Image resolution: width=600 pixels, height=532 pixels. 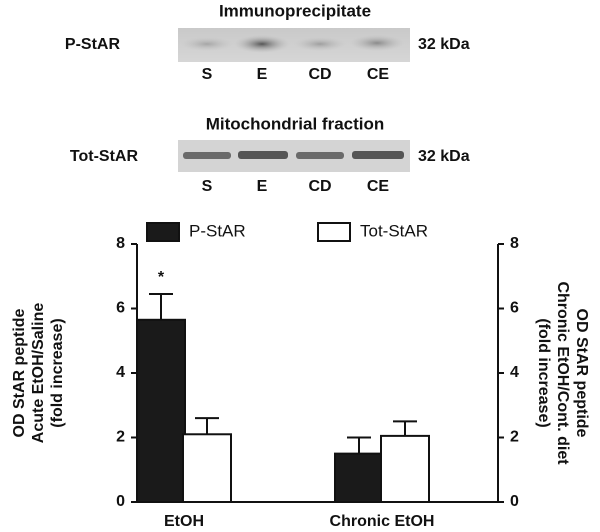 What do you see at coordinates (93, 44) in the screenshot?
I see `blot-label: P-StAR` at bounding box center [93, 44].